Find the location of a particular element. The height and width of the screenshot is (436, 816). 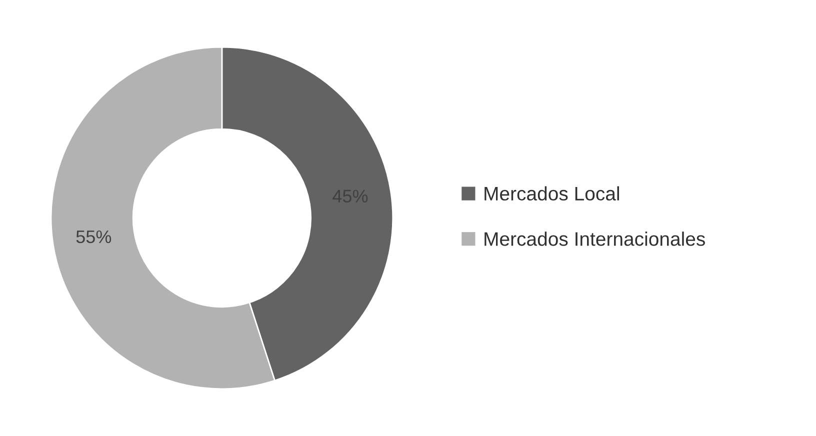

data-label: 55% is located at coordinates (94, 237).